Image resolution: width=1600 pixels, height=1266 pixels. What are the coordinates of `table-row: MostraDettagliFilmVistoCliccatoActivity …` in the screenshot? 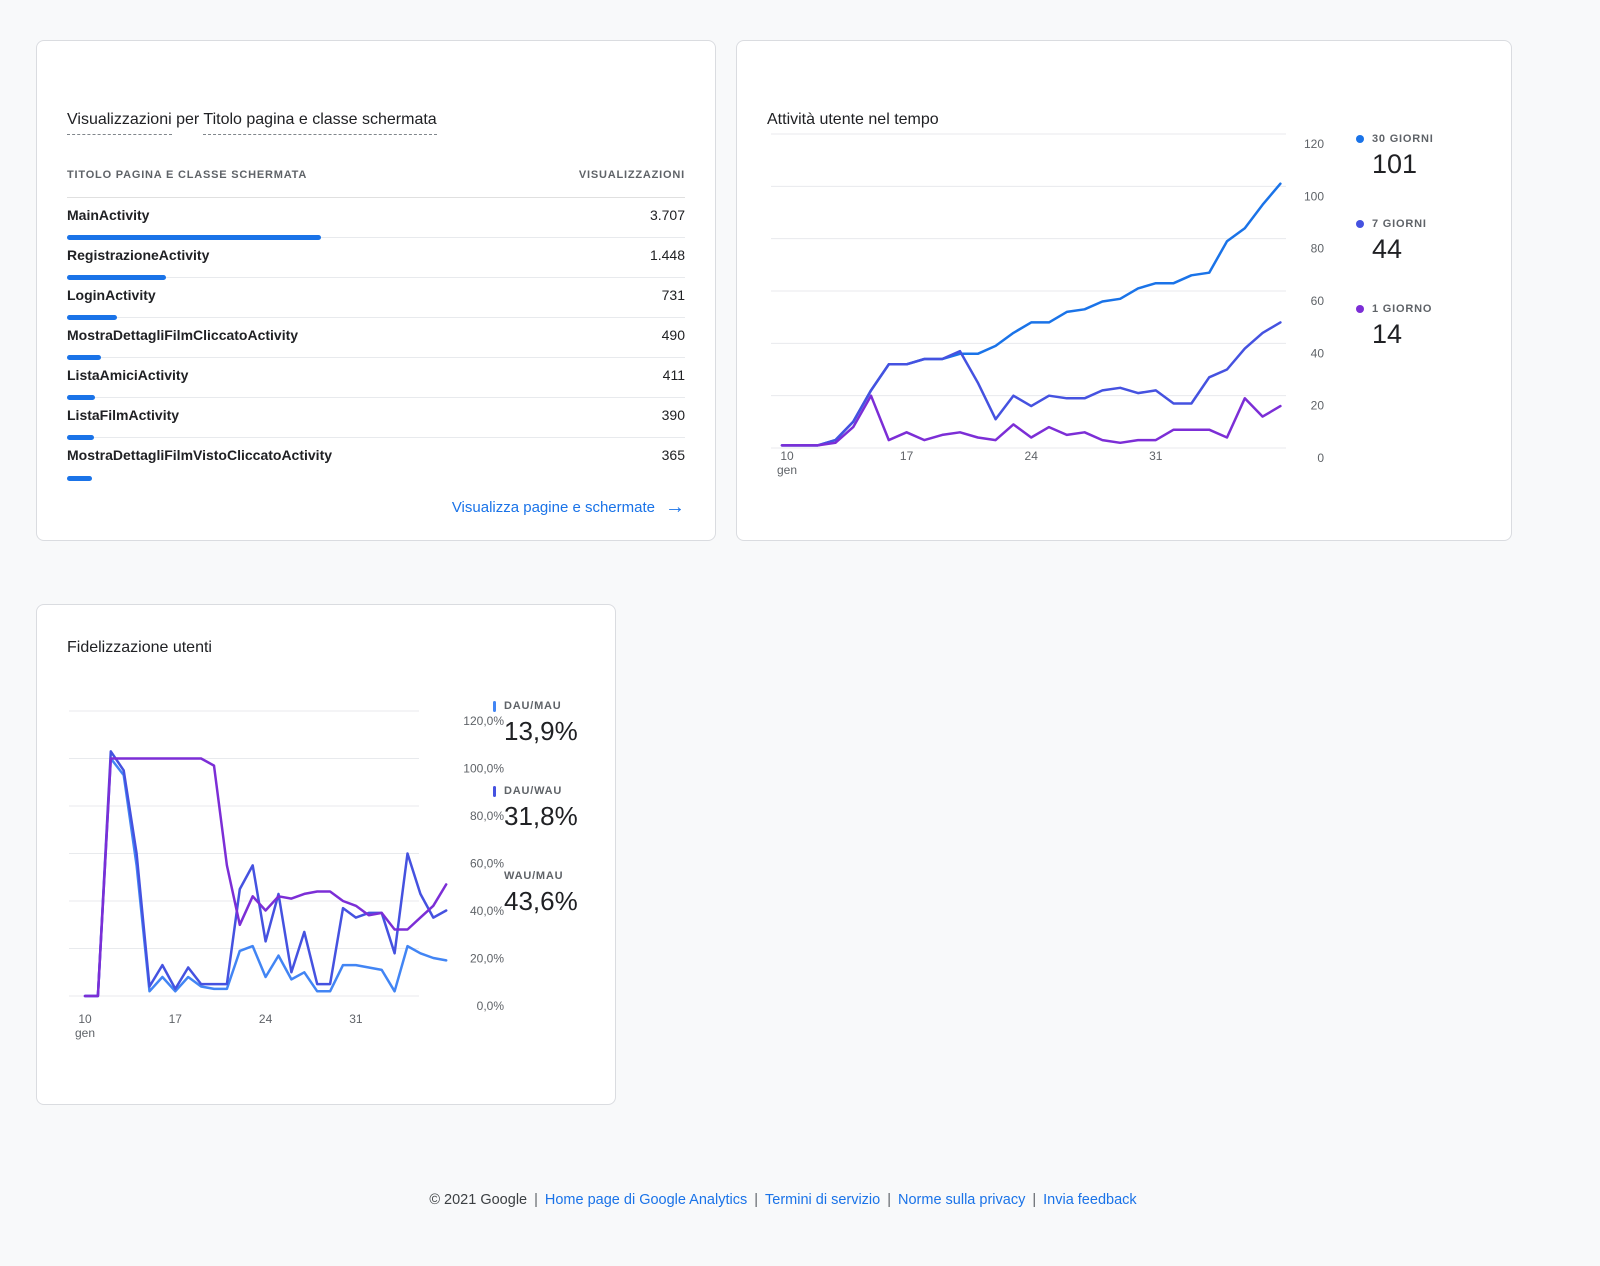 It's located at (376, 459).